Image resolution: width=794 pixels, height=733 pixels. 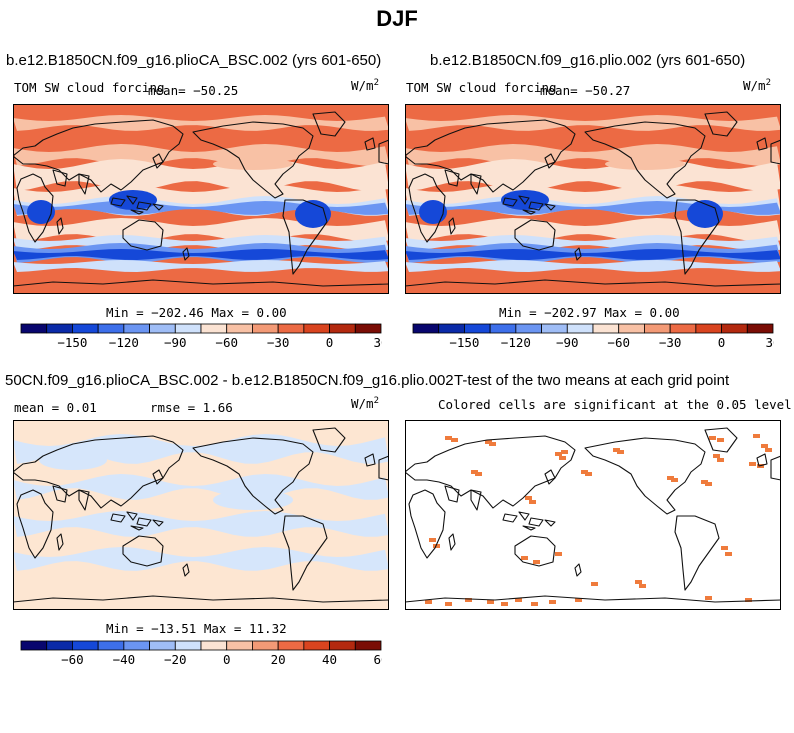 I want to click on map-background, so click(x=593, y=515).